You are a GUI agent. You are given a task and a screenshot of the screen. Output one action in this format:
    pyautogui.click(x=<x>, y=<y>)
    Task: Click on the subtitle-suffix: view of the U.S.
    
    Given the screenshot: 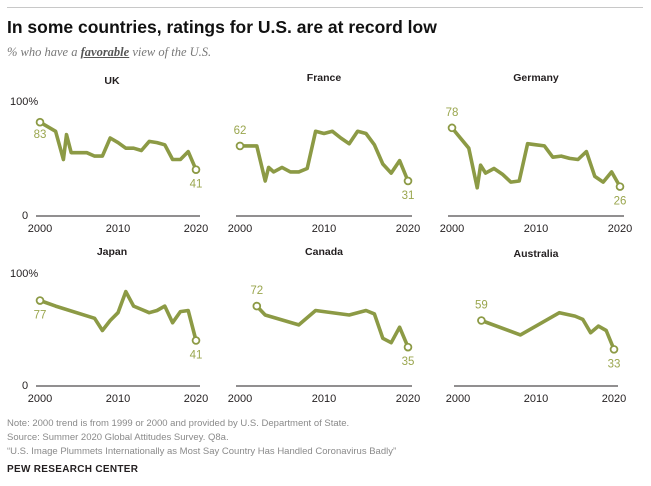 What is the action you would take?
    pyautogui.click(x=170, y=52)
    